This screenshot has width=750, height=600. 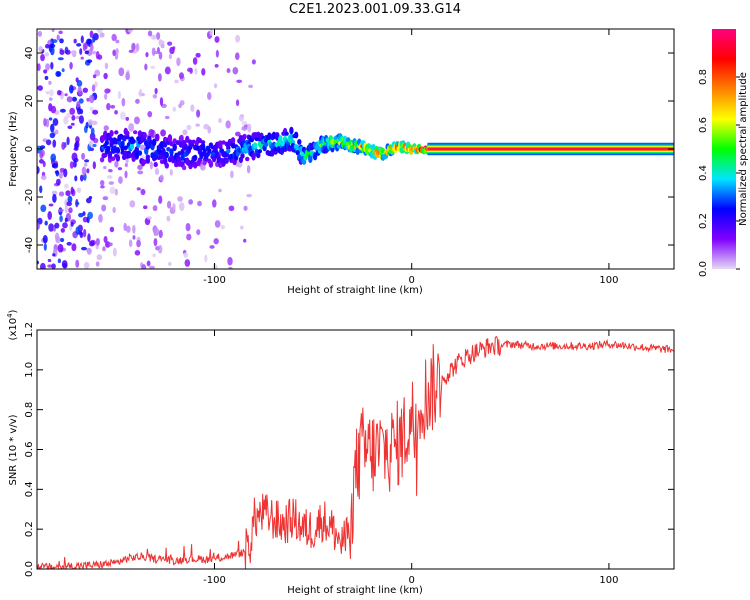 I want to click on snr-x-tick-label: 0, so click(x=412, y=580).